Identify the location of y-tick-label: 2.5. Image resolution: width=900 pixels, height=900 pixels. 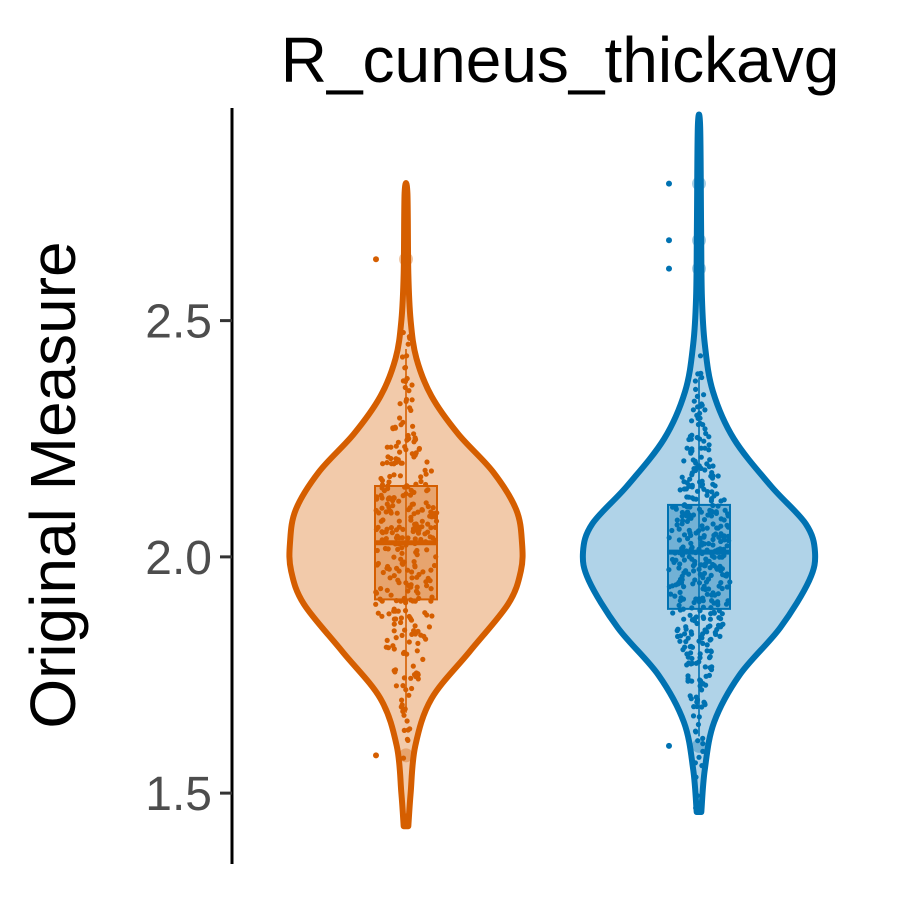
(178, 322).